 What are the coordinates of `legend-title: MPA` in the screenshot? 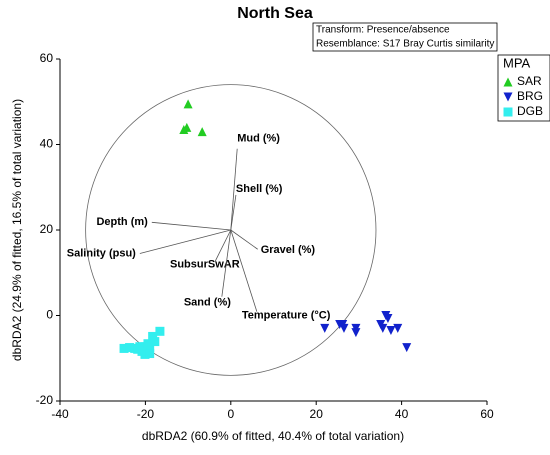 It's located at (517, 62).